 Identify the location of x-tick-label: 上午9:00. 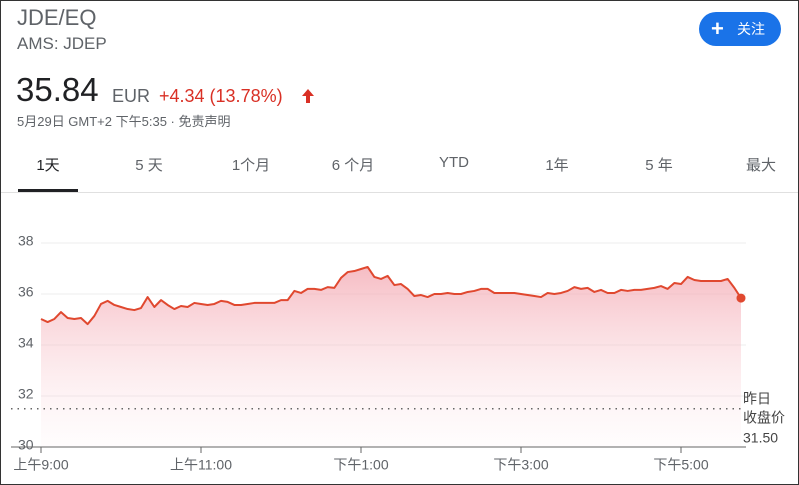
(40, 465).